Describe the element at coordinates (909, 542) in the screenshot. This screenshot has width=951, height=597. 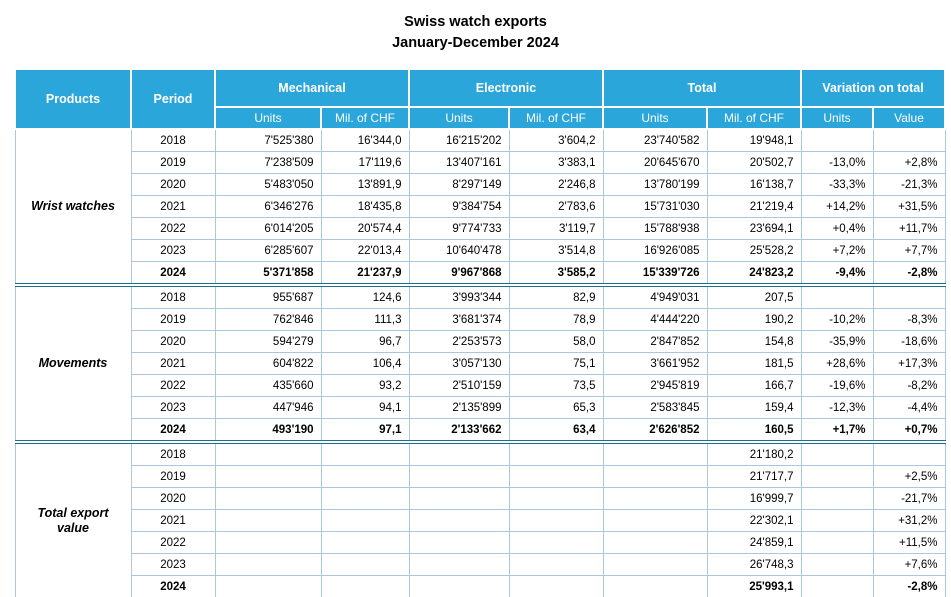
I see `value-cell: +11,5%` at that location.